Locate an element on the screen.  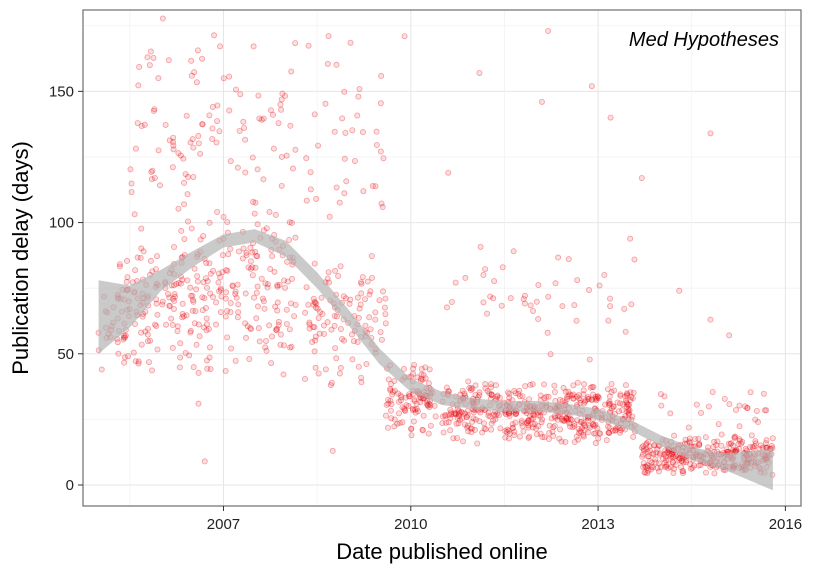
journal-annotation: Med Hypotheses is located at coordinates (704, 40).